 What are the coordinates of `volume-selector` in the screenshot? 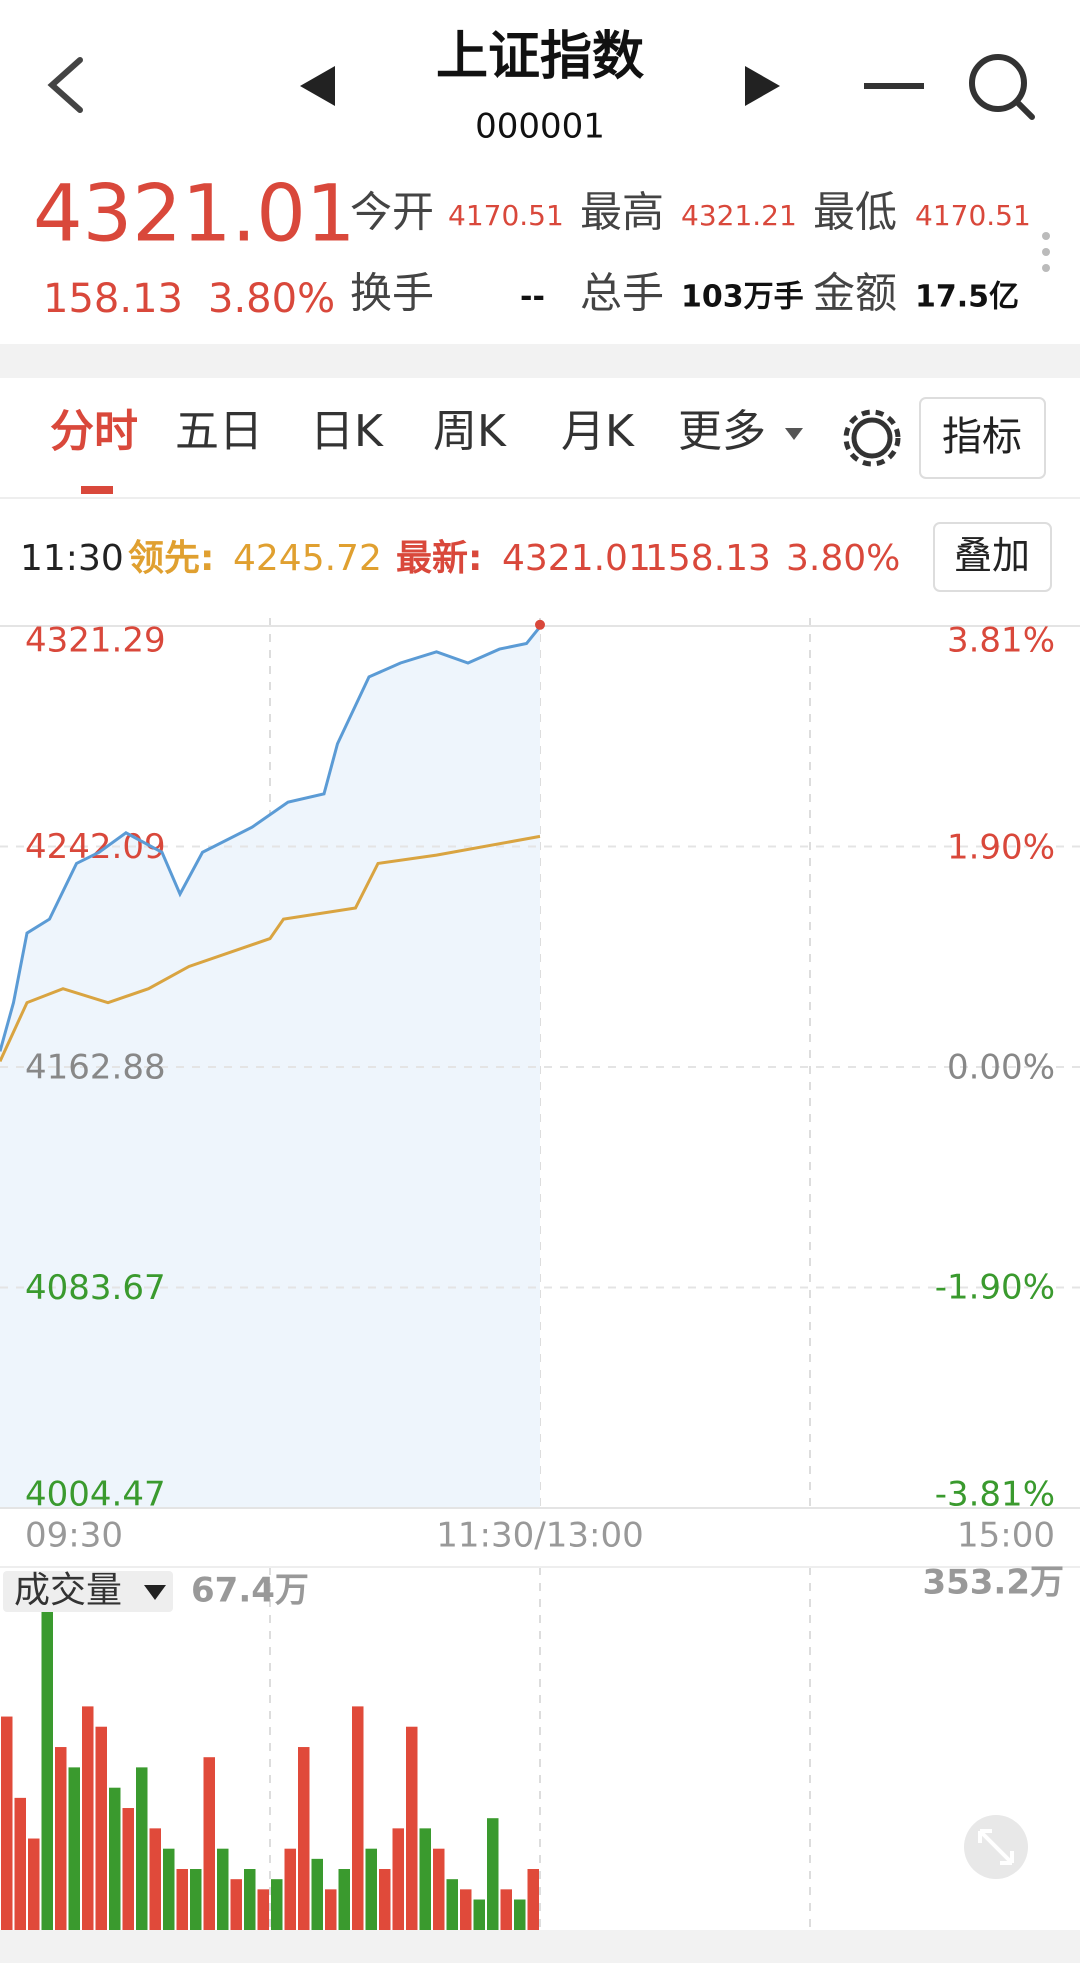 It's located at (88, 1591).